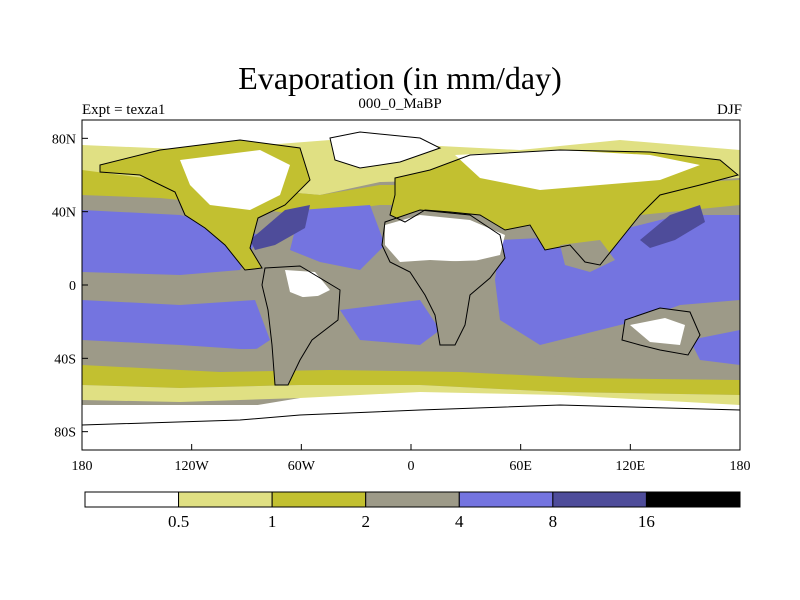 The height and width of the screenshot is (600, 800). I want to click on south-pacific-ocean, so click(715, 347).